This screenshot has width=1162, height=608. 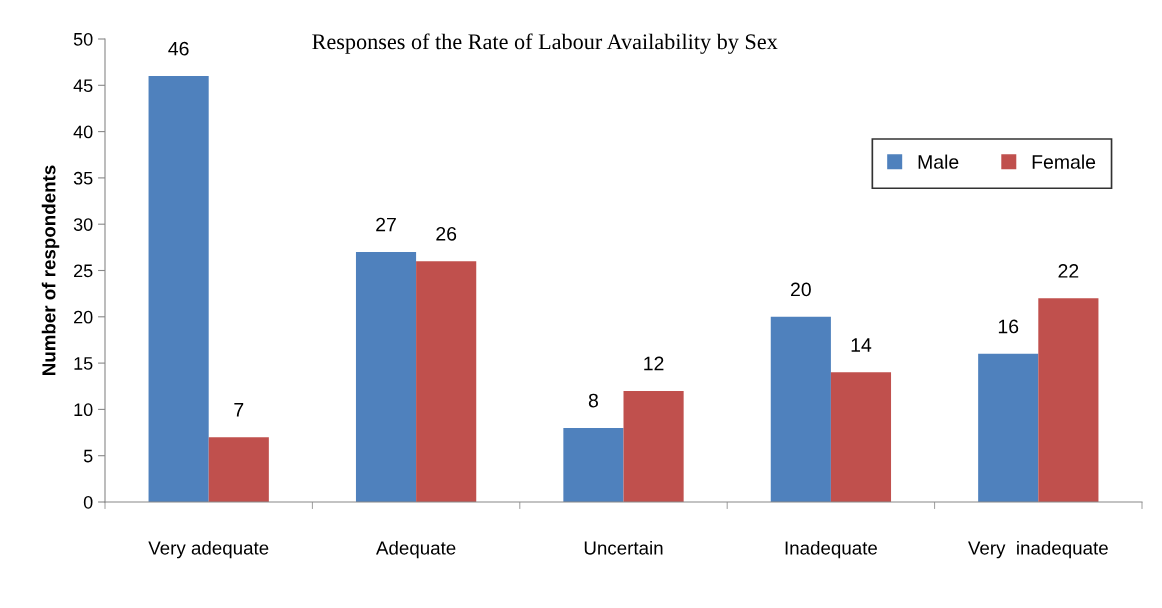 What do you see at coordinates (654, 363) in the screenshot?
I see `data-label: 12` at bounding box center [654, 363].